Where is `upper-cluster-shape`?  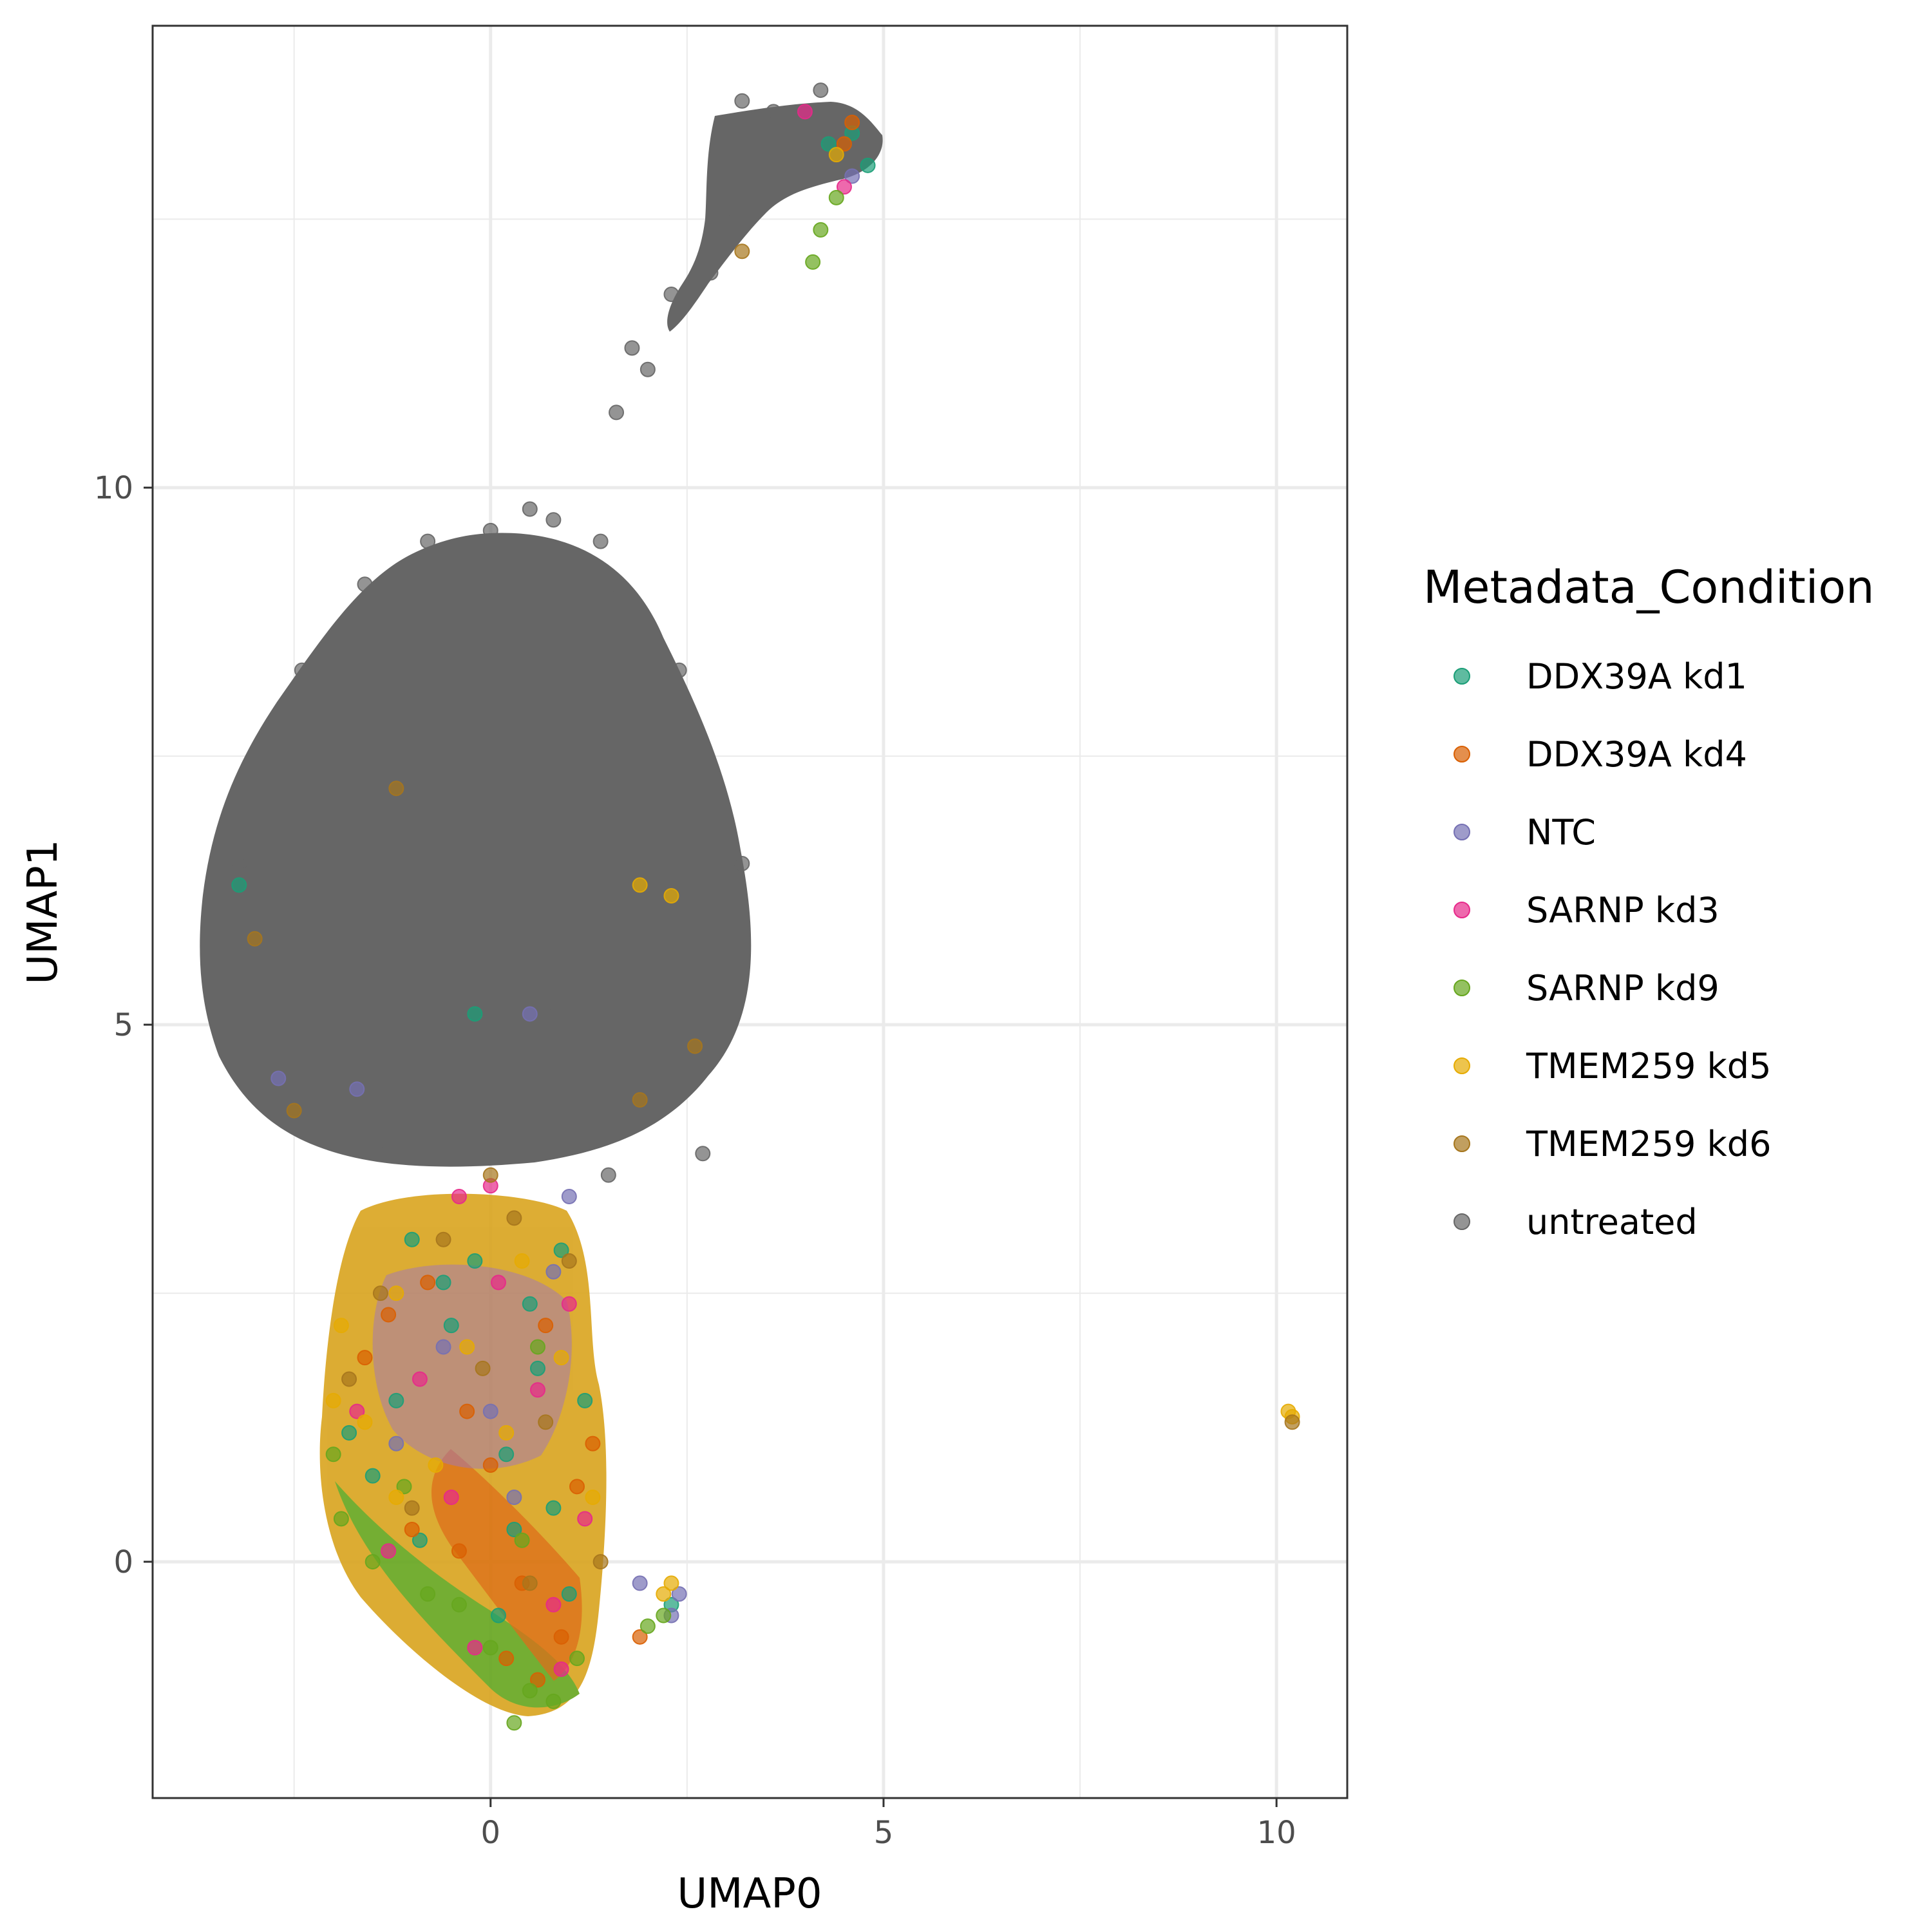 upper-cluster-shape is located at coordinates (775, 217).